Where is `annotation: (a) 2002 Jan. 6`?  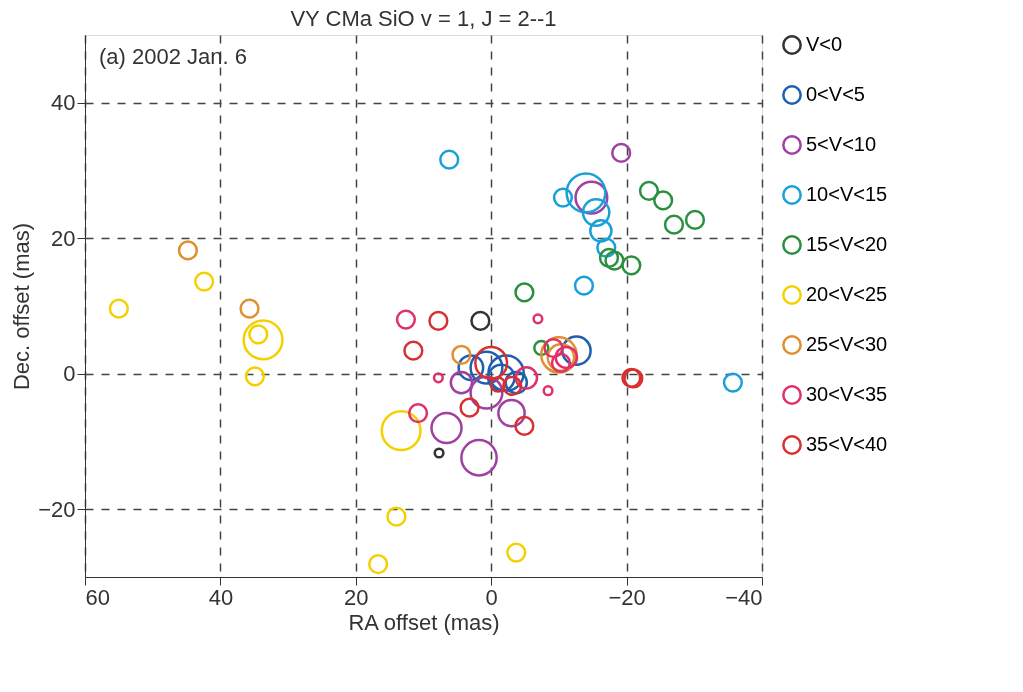
annotation: (a) 2002 Jan. 6 is located at coordinates (173, 56).